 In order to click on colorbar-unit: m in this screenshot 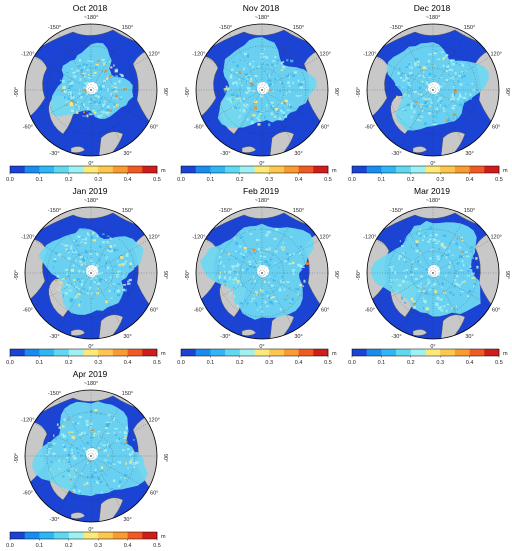, I will do `click(505, 171)`.